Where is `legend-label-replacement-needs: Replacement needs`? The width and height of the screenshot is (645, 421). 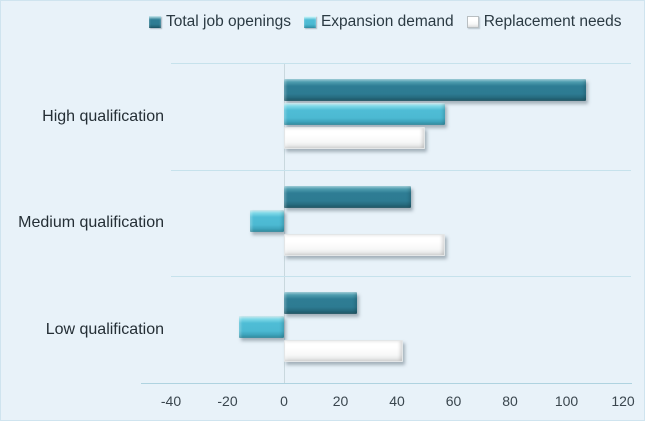
legend-label-replacement-needs: Replacement needs is located at coordinates (552, 21).